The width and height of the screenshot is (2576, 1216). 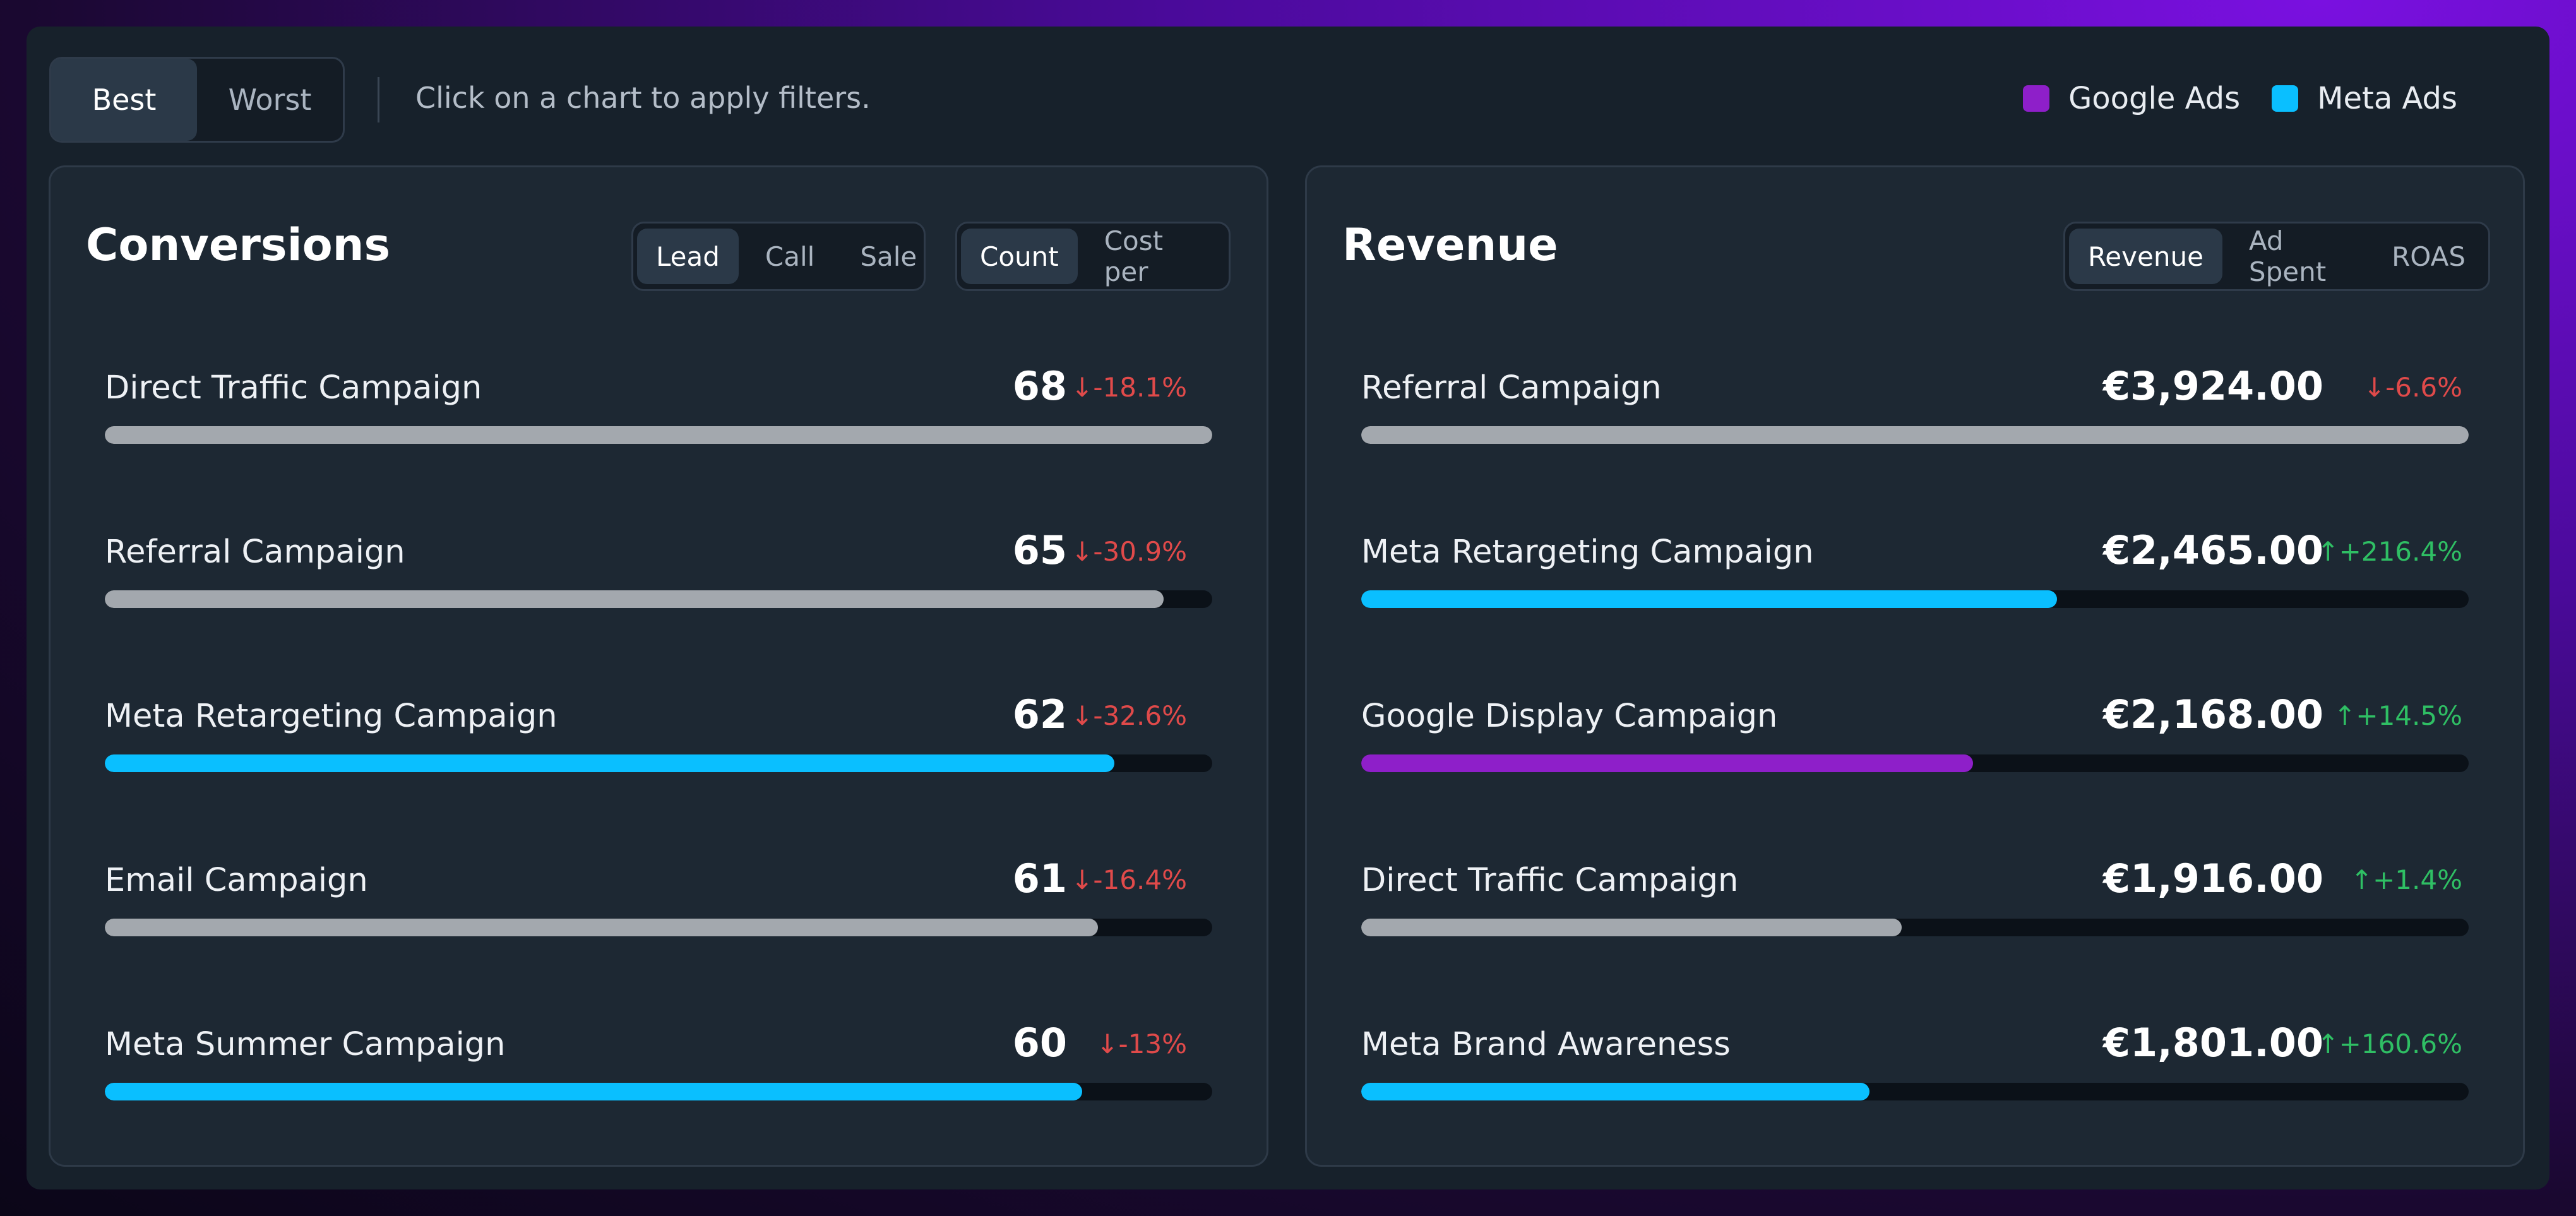 I want to click on worst-button: Worst, so click(x=270, y=100).